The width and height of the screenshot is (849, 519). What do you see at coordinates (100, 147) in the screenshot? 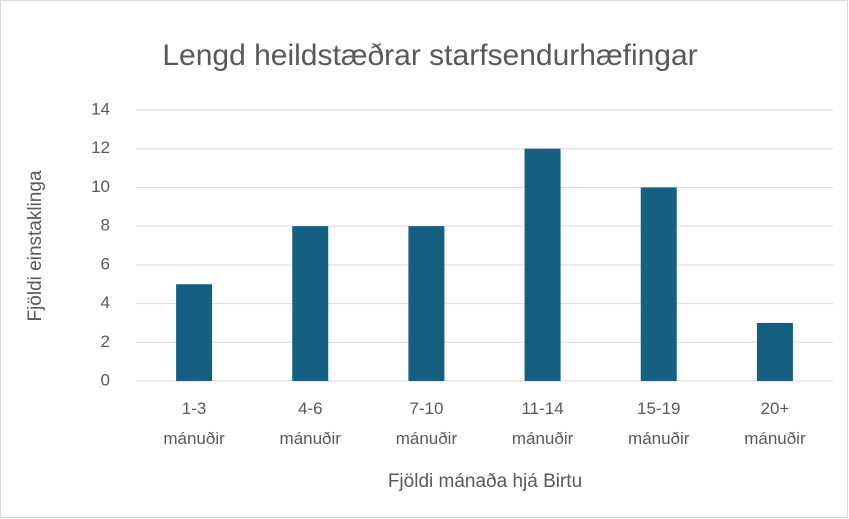
I see `y-tick-label: 12` at bounding box center [100, 147].